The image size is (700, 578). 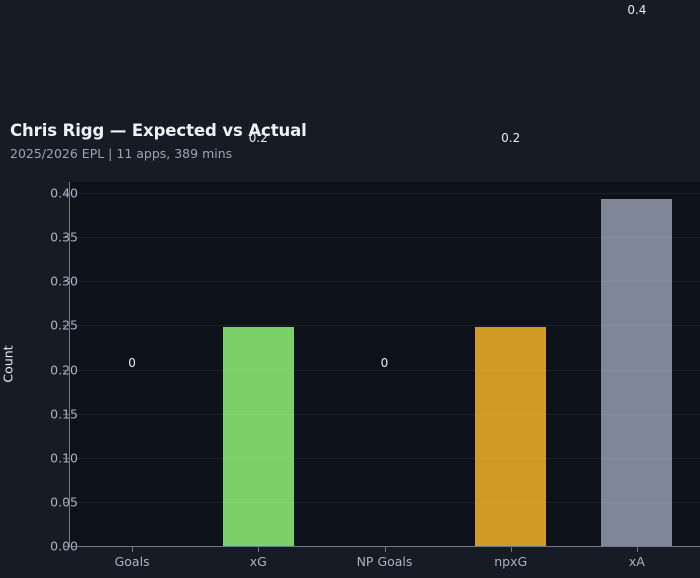 What do you see at coordinates (8, 364) in the screenshot?
I see `y-axis-label: Count` at bounding box center [8, 364].